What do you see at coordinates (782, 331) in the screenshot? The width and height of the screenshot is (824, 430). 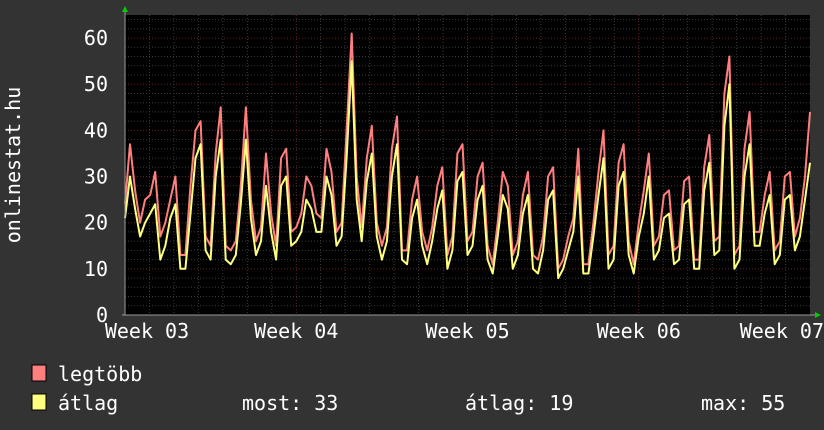 I see `x-tick-label: Week 07` at bounding box center [782, 331].